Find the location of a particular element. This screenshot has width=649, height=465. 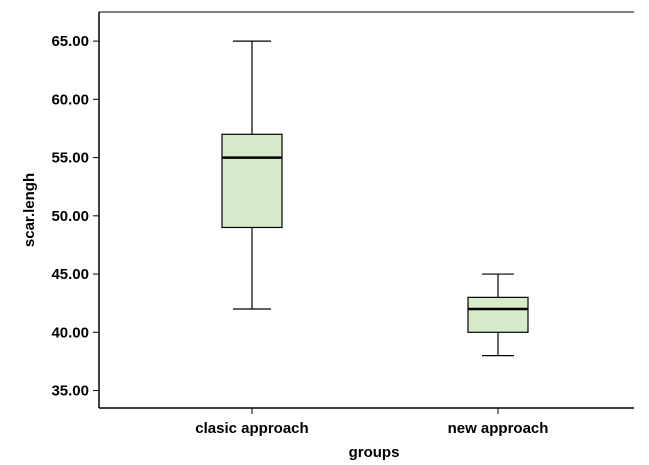

y-tick-label: 35.00 is located at coordinates (70, 391).